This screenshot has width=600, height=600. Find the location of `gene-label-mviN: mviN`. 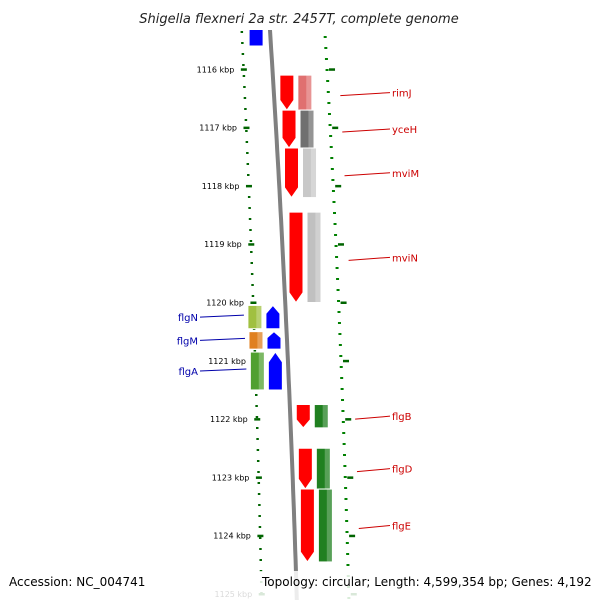

gene-label-mviN: mviN is located at coordinates (405, 258).